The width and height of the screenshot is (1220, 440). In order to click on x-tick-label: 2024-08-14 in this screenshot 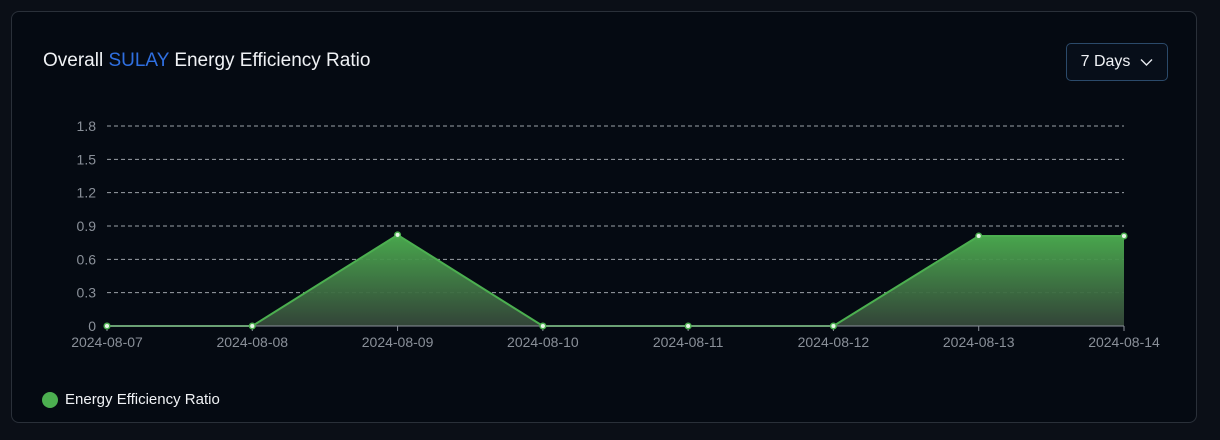, I will do `click(1124, 342)`.